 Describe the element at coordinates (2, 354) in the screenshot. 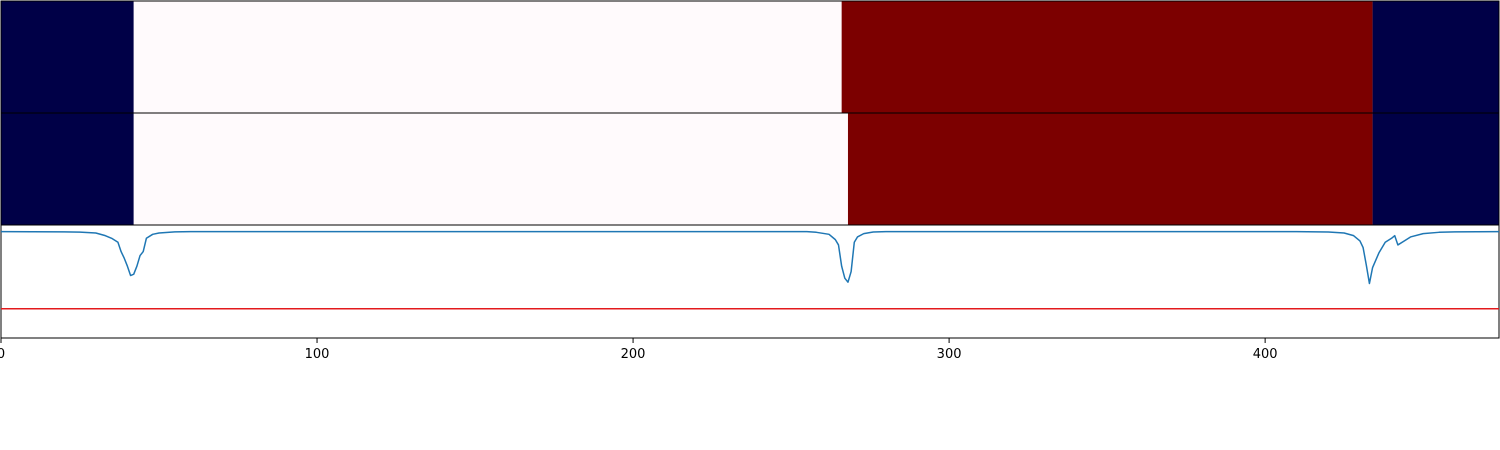

I see `x-tick-label: 0` at that location.